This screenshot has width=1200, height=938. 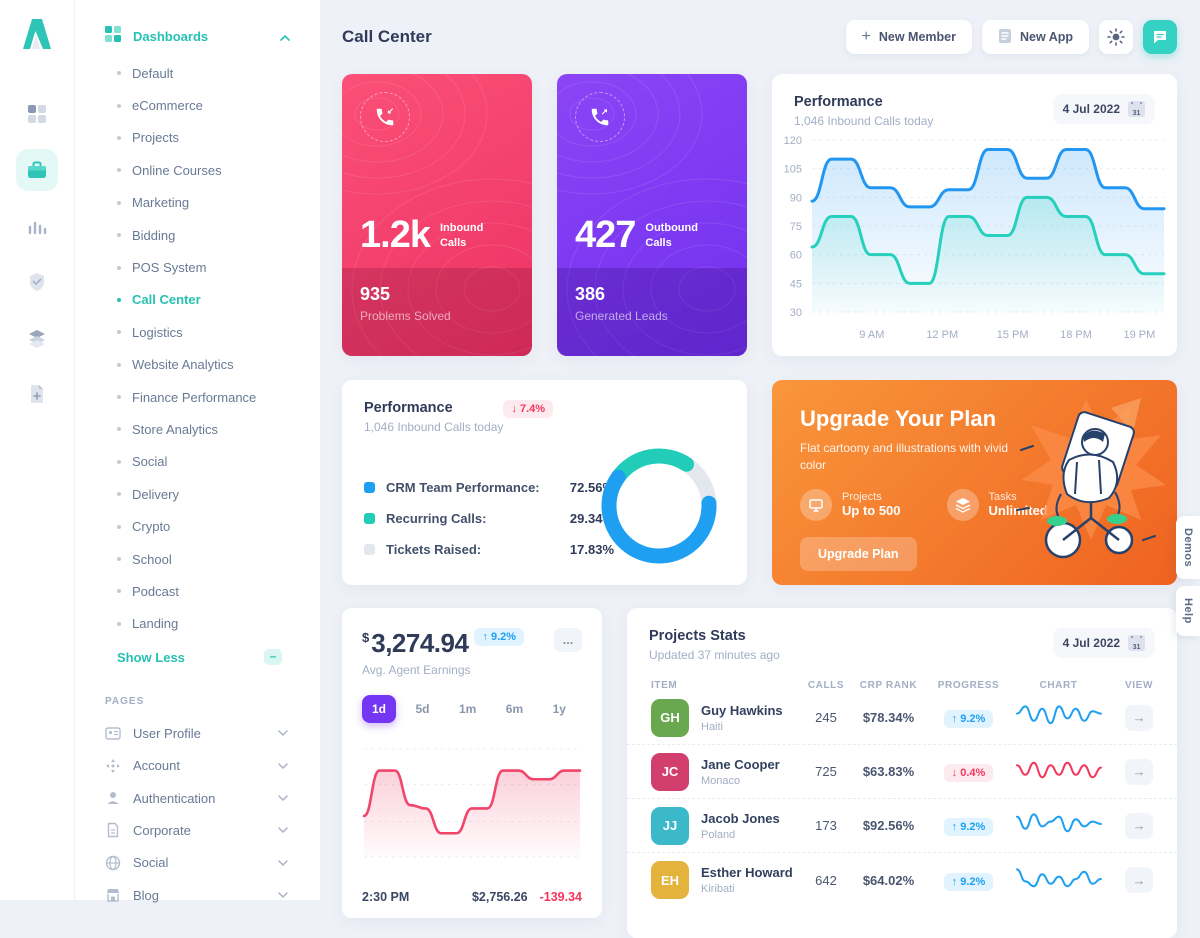 I want to click on problems-solved-value: 935, so click(x=375, y=294).